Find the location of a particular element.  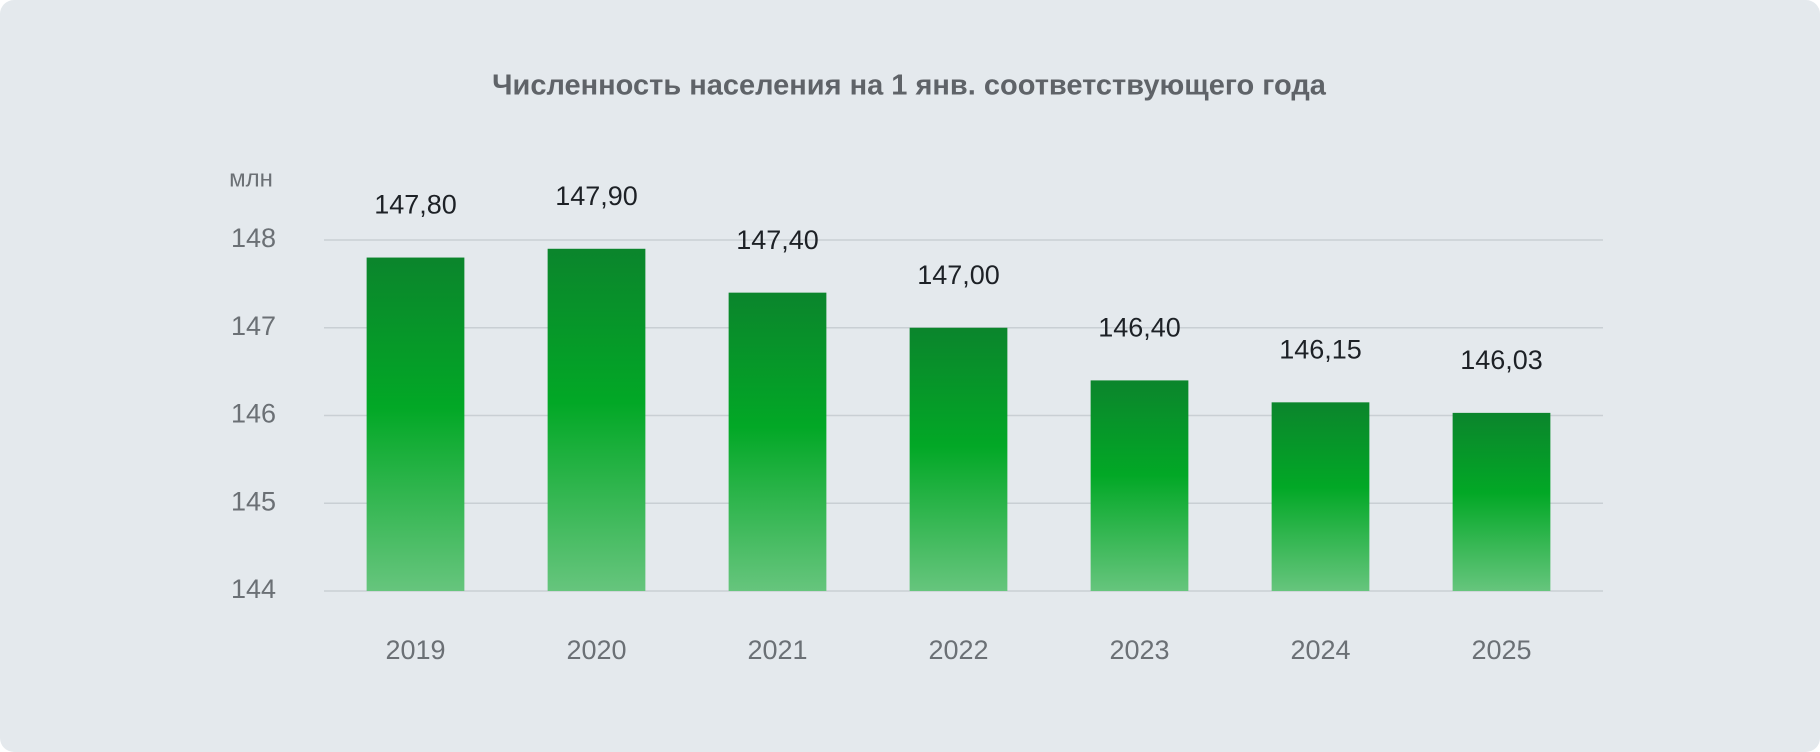

y-tick-label: 148 is located at coordinates (253, 238).